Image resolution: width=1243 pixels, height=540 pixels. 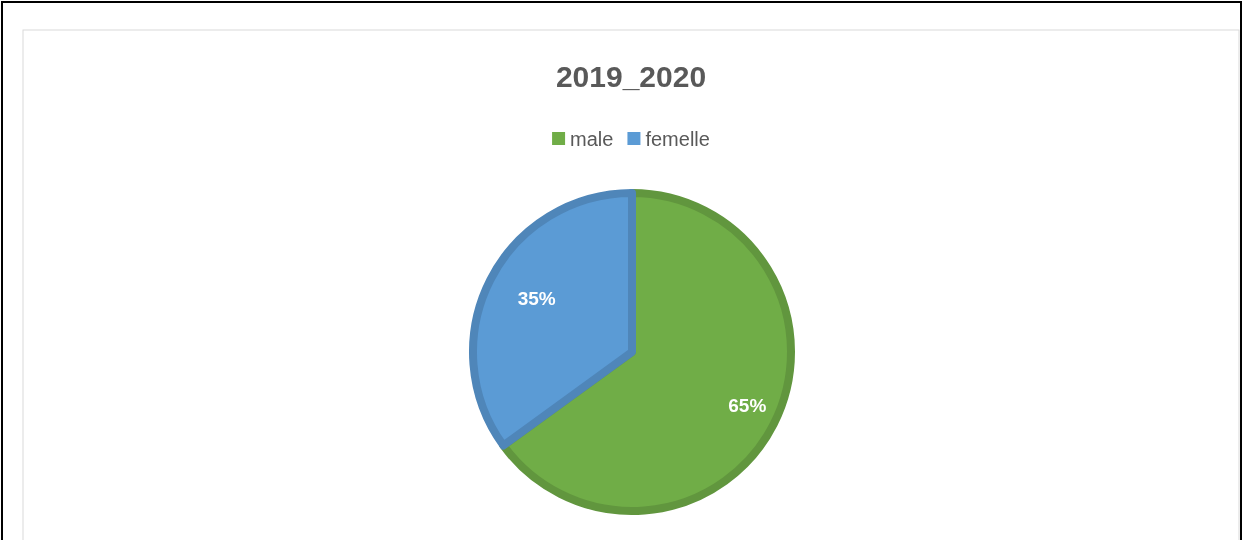 I want to click on legend-label: femelle, so click(x=677, y=139).